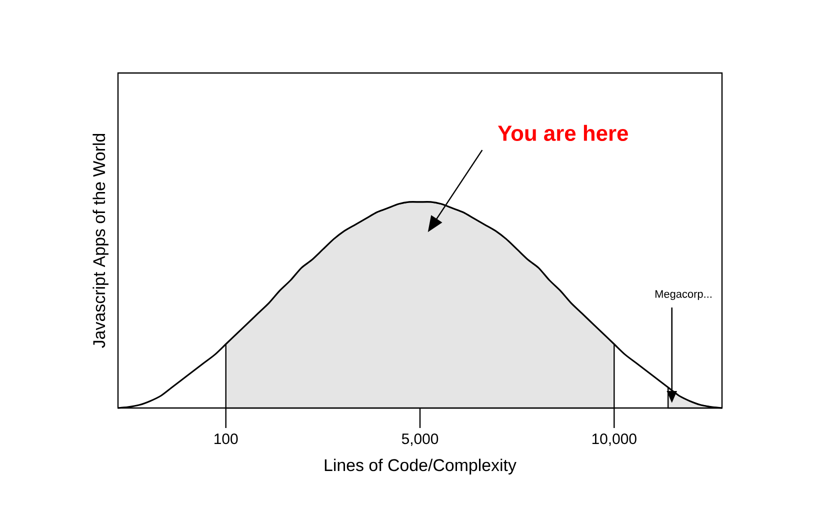 The height and width of the screenshot is (516, 833). Describe the element at coordinates (100, 241) in the screenshot. I see `y-axis-title: Javascript Apps of the World` at that location.